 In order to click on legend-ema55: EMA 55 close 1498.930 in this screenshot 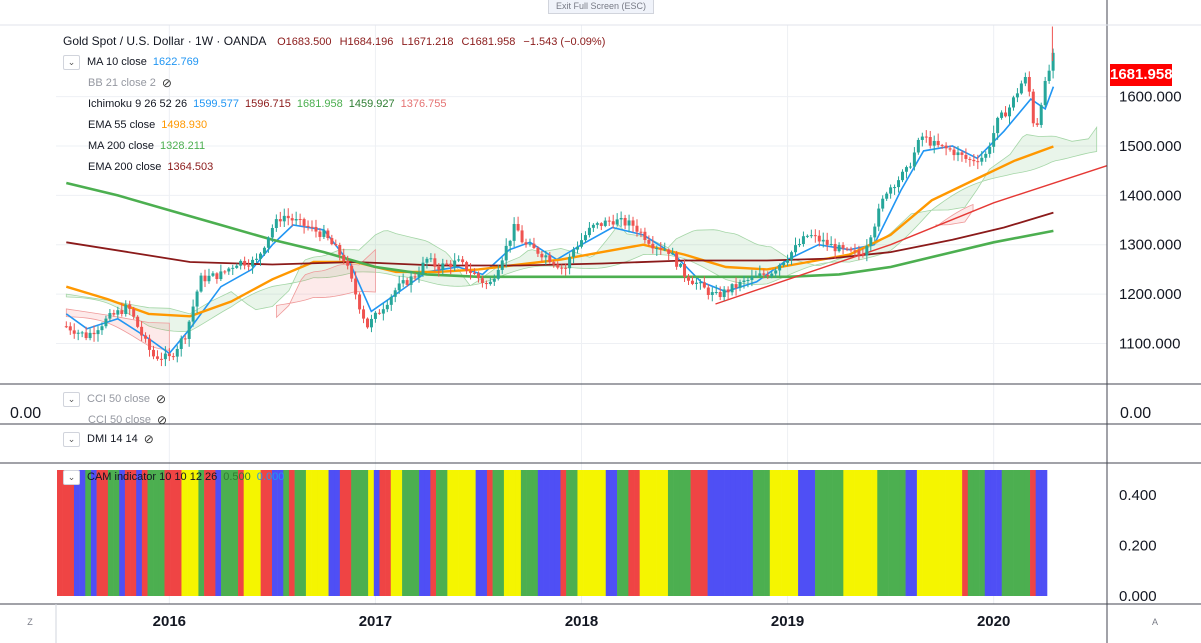, I will do `click(255, 125)`.